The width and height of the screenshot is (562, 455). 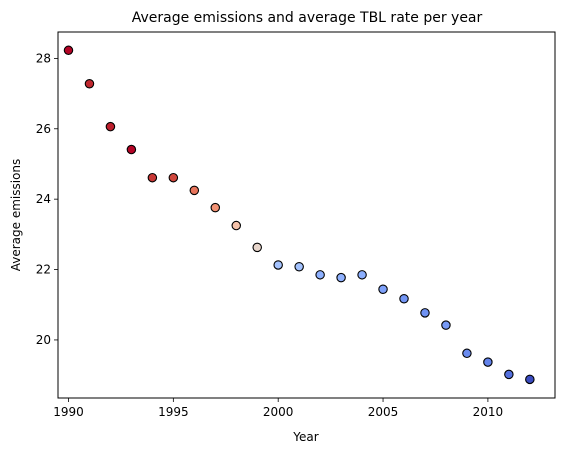 I want to click on y-axis: 20 22 24 26 28, so click(x=47, y=199).